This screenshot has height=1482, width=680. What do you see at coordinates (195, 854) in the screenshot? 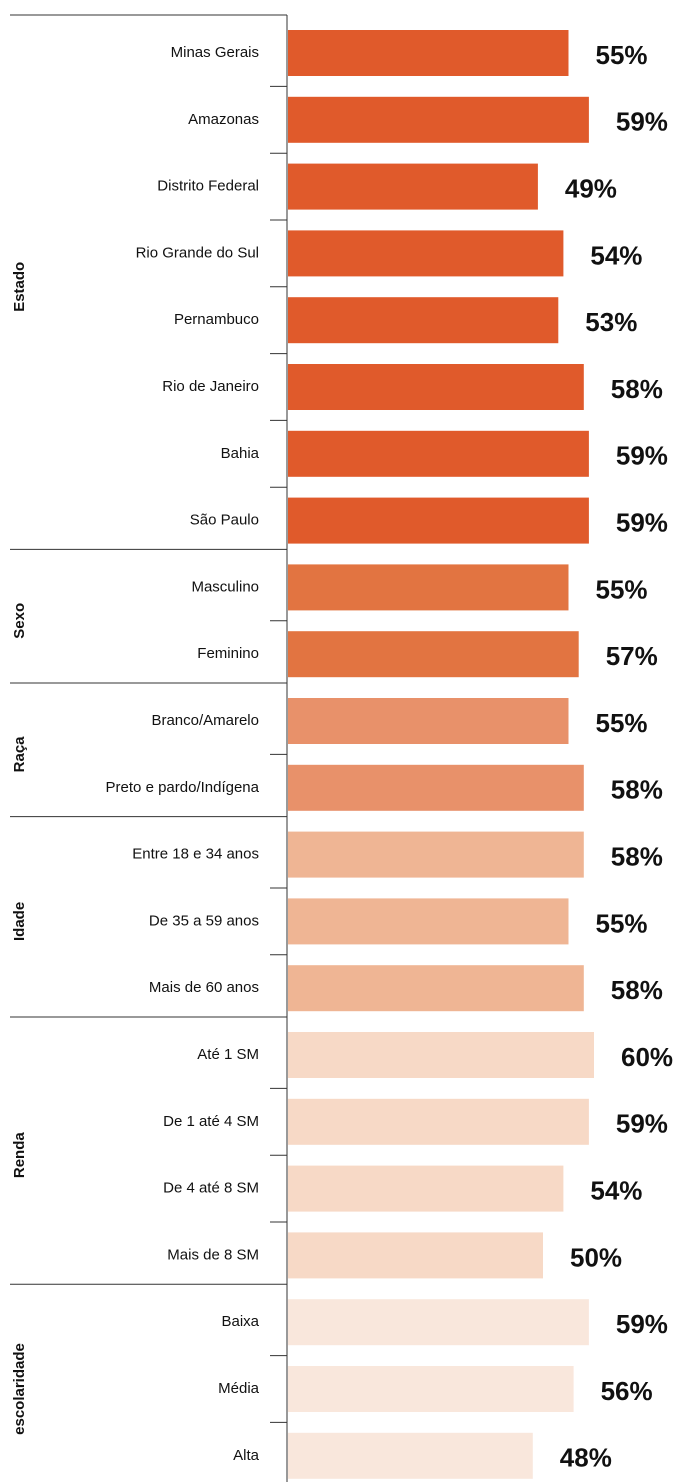
I see `category-label: Entre 18 e 34 anos` at bounding box center [195, 854].